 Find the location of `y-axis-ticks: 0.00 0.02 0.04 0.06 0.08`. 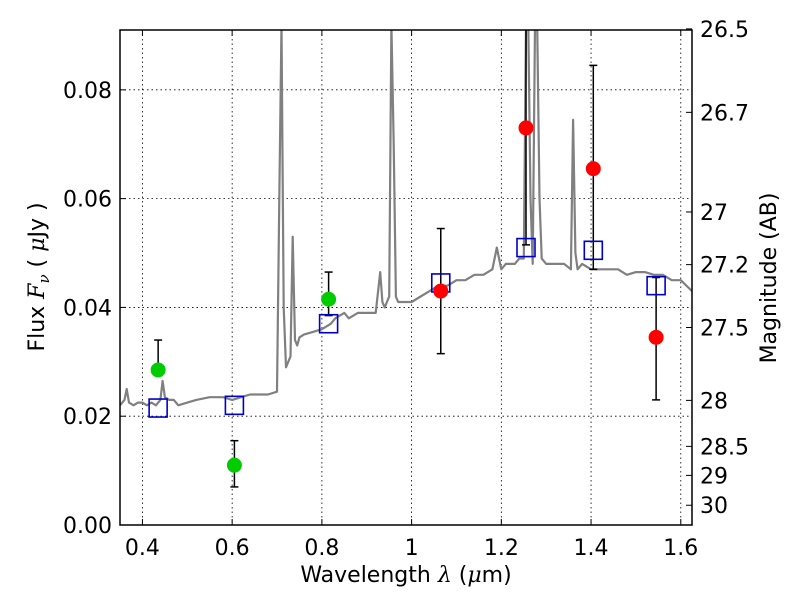

y-axis-ticks: 0.00 0.02 0.04 0.06 0.08 is located at coordinates (94, 309).